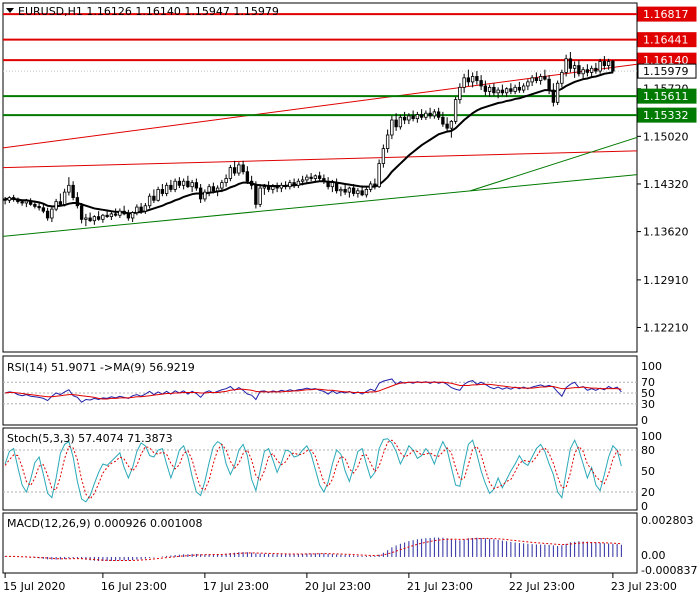 The height and width of the screenshot is (604, 700). Describe the element at coordinates (440, 586) in the screenshot. I see `time-tick-label: 21 Jul 23:00` at that location.